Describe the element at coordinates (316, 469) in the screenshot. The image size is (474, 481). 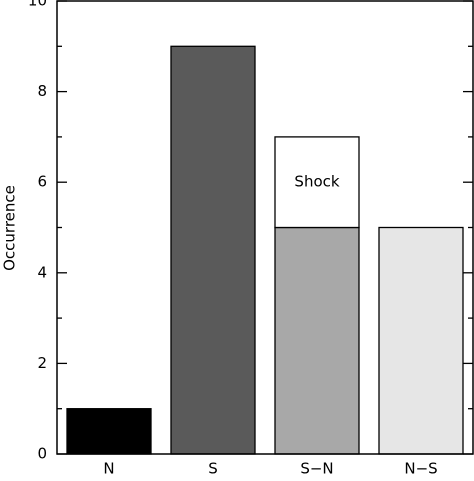
I see `x-tick-label: S−N` at that location.